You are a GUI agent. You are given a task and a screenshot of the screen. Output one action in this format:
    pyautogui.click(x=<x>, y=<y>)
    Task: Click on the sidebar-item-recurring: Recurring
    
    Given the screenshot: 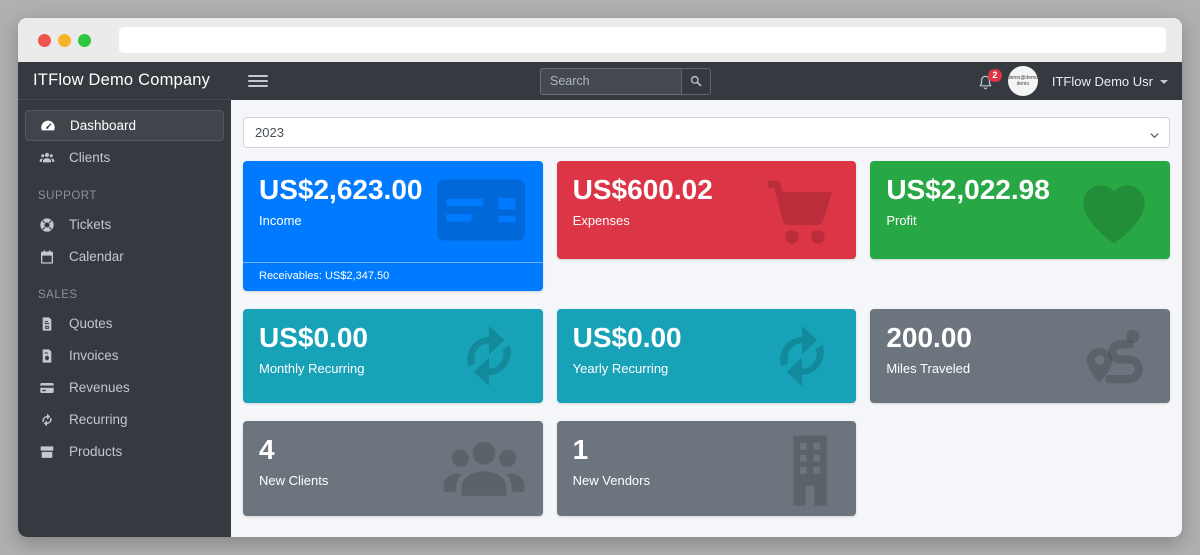 What is the action you would take?
    pyautogui.click(x=124, y=419)
    